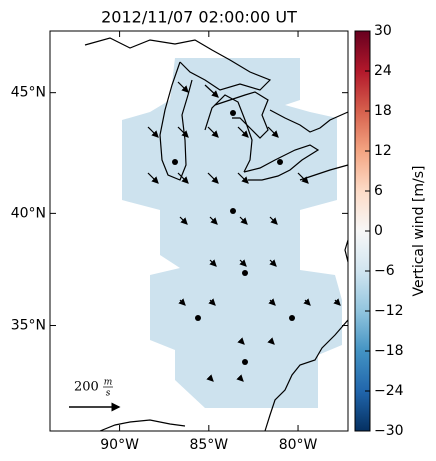 This screenshot has width=436, height=461. I want to click on x-tick-label: 85°W, so click(208, 445).